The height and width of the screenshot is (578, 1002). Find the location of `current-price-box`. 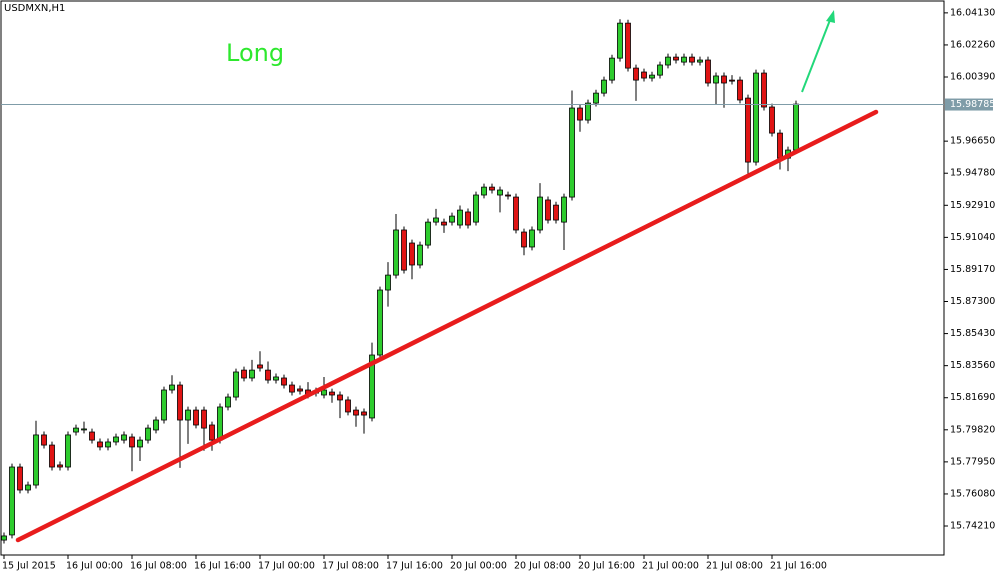

current-price-box is located at coordinates (969, 104).